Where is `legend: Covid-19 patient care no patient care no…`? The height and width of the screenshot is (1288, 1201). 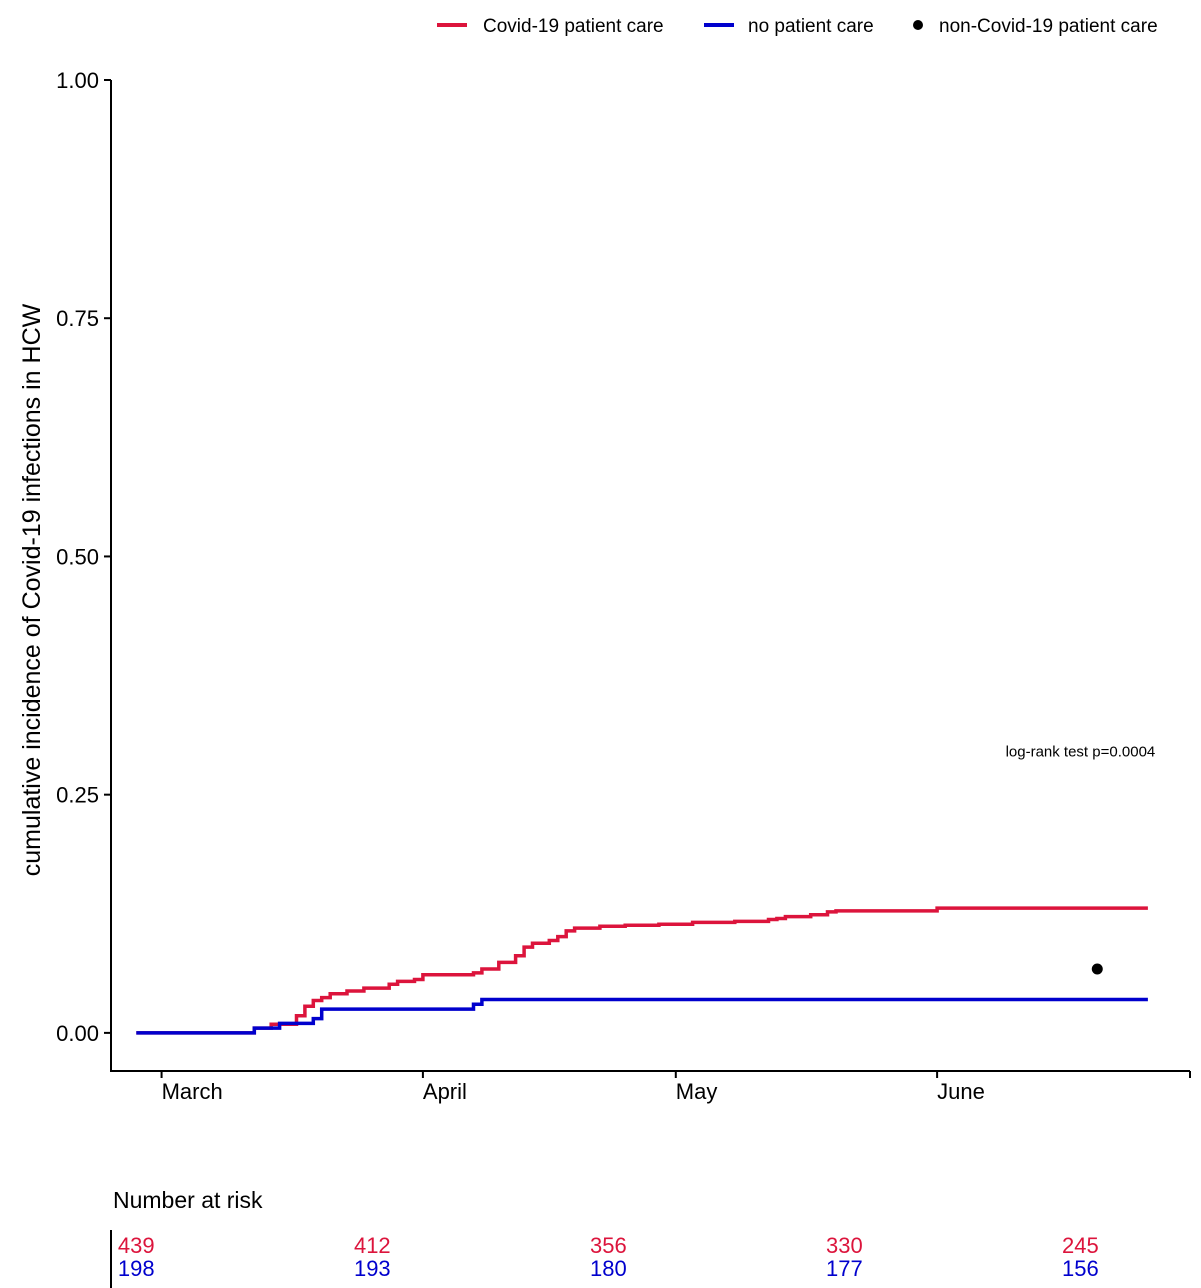 legend: Covid-19 patient care no patient care no… is located at coordinates (797, 26).